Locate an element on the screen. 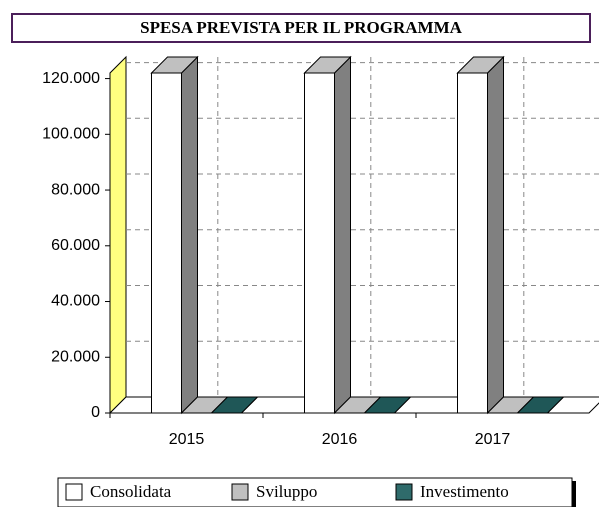  legend-label: Sviluppo is located at coordinates (286, 491).